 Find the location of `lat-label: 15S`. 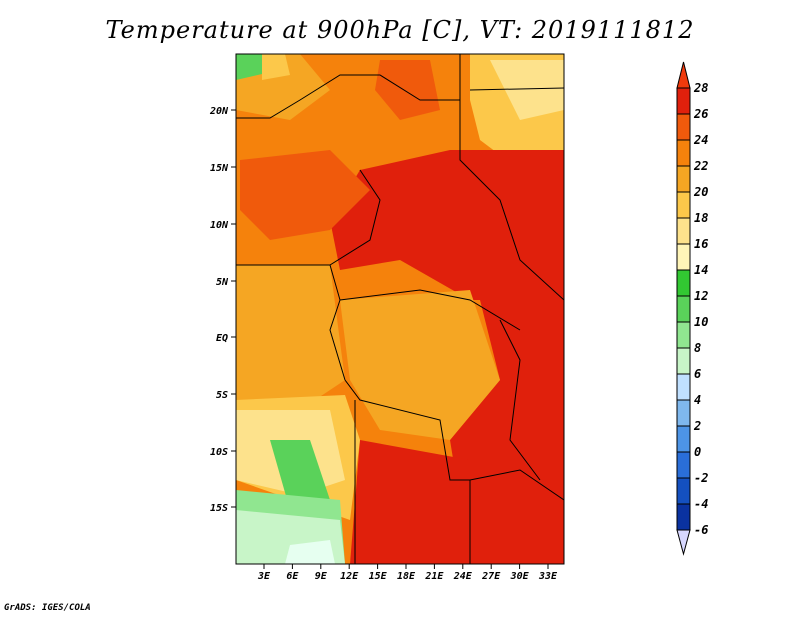

lat-label: 15S is located at coordinates (219, 508).